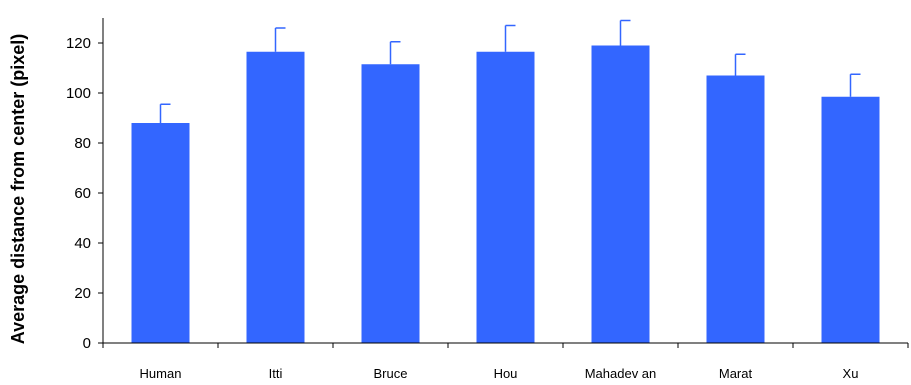 The height and width of the screenshot is (385, 911). What do you see at coordinates (82, 293) in the screenshot?
I see `y-tick-label: 20` at bounding box center [82, 293].